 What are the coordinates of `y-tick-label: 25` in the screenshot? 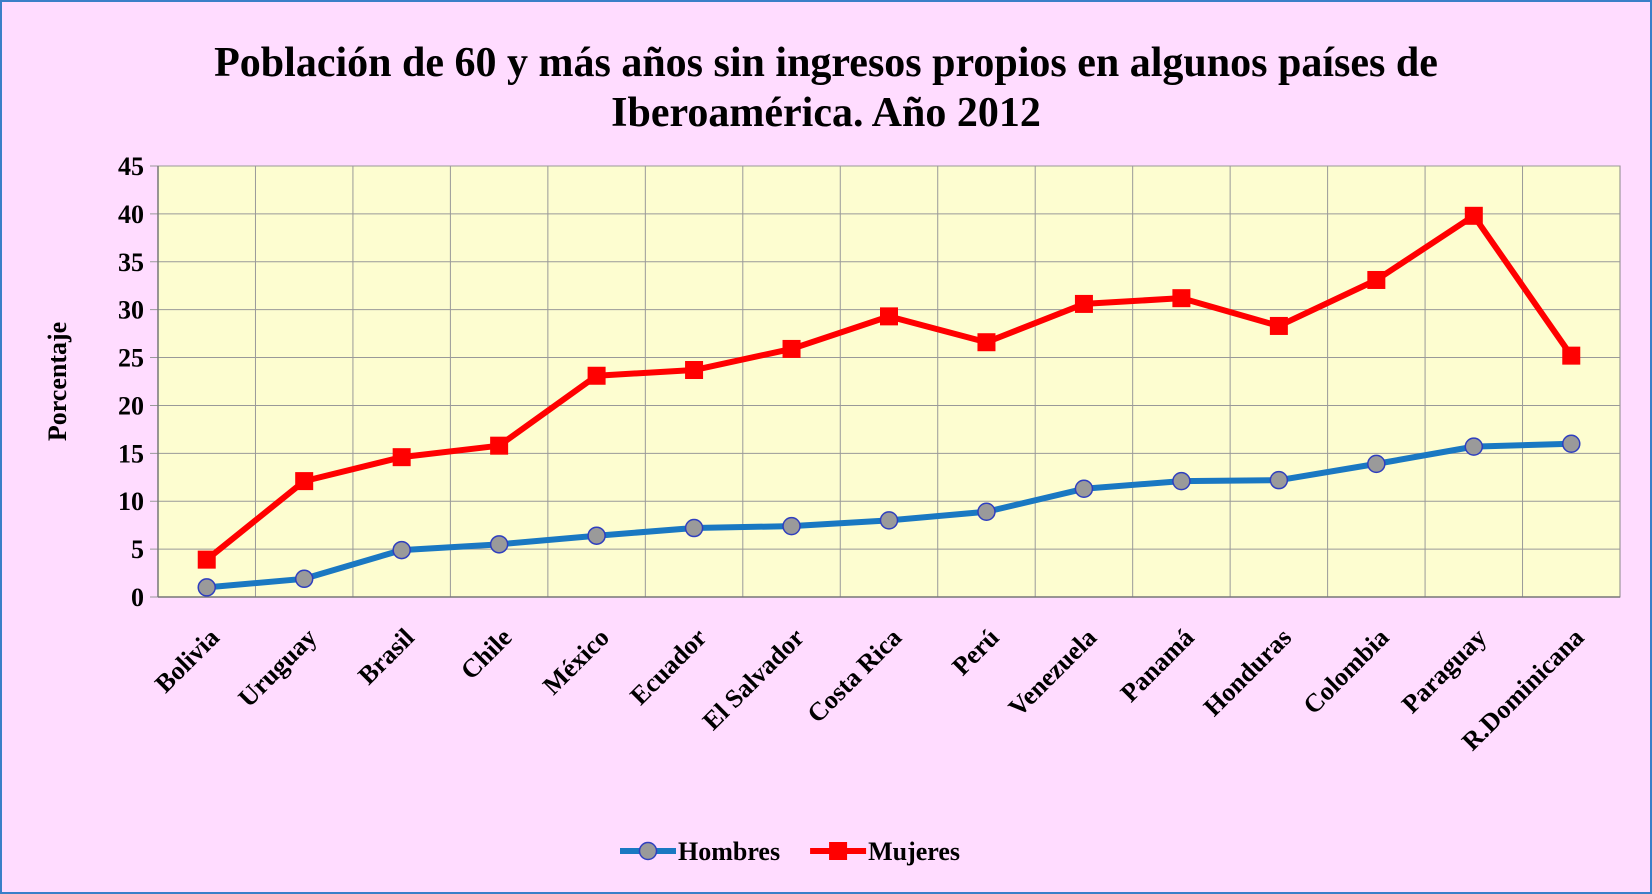 It's located at (131, 358).